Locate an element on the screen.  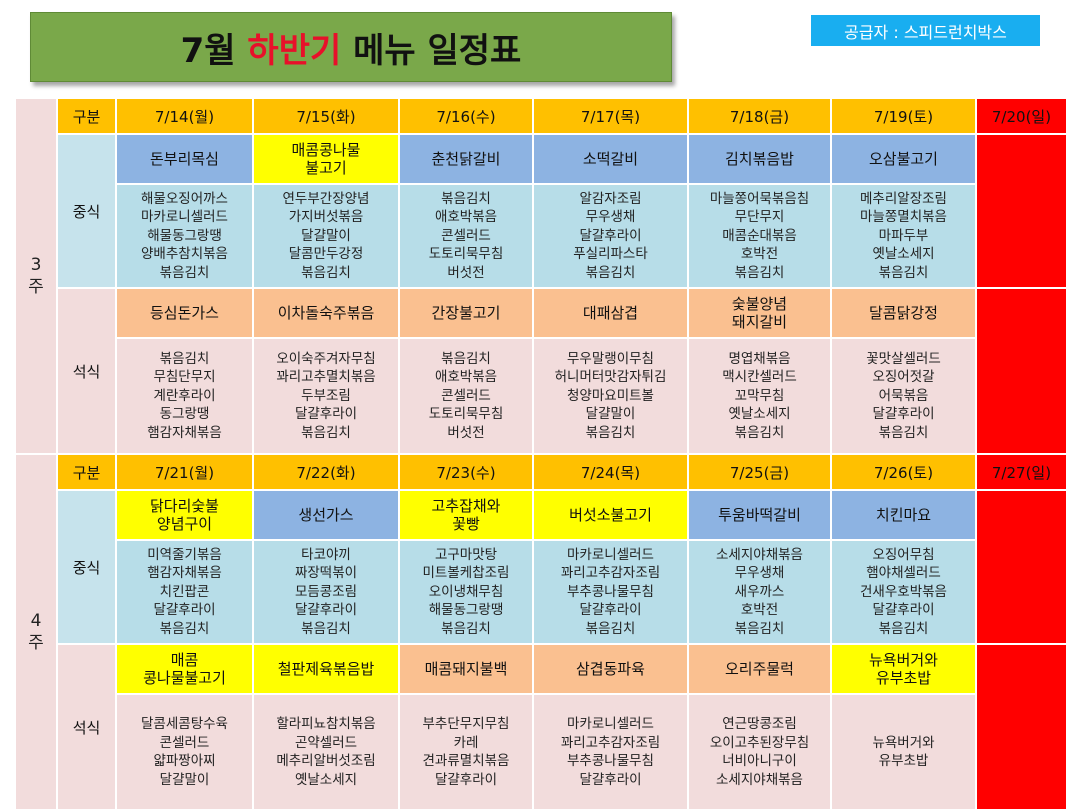
side-dishes: 무우말랭이무침 허니머터맛감자튀김 청양마요미트볼 달걀말이 볶음김치 is located at coordinates (610, 396).